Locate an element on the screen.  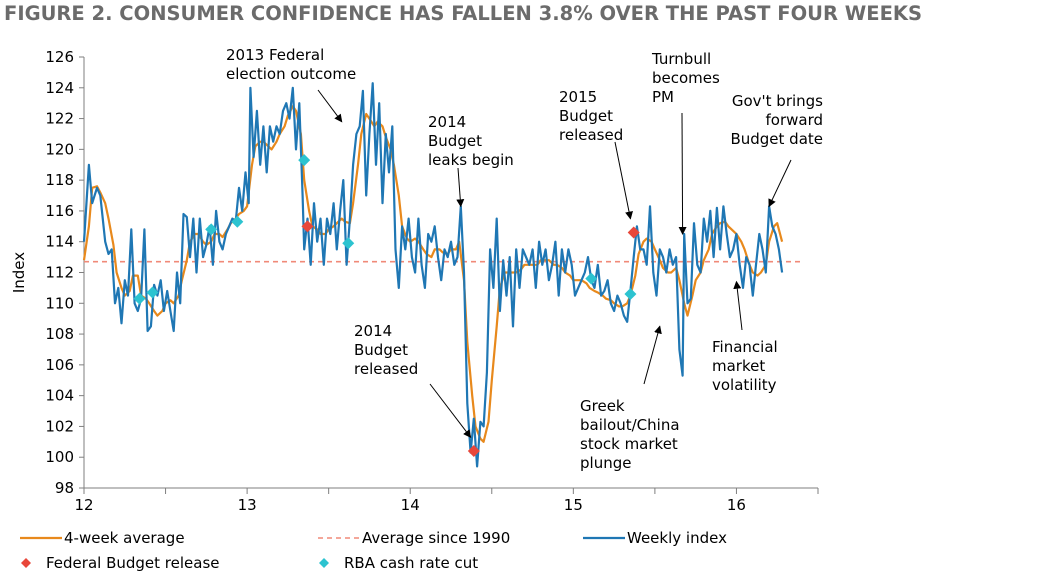
legend-item-average1990: Average since 1990 is located at coordinates (414, 538).